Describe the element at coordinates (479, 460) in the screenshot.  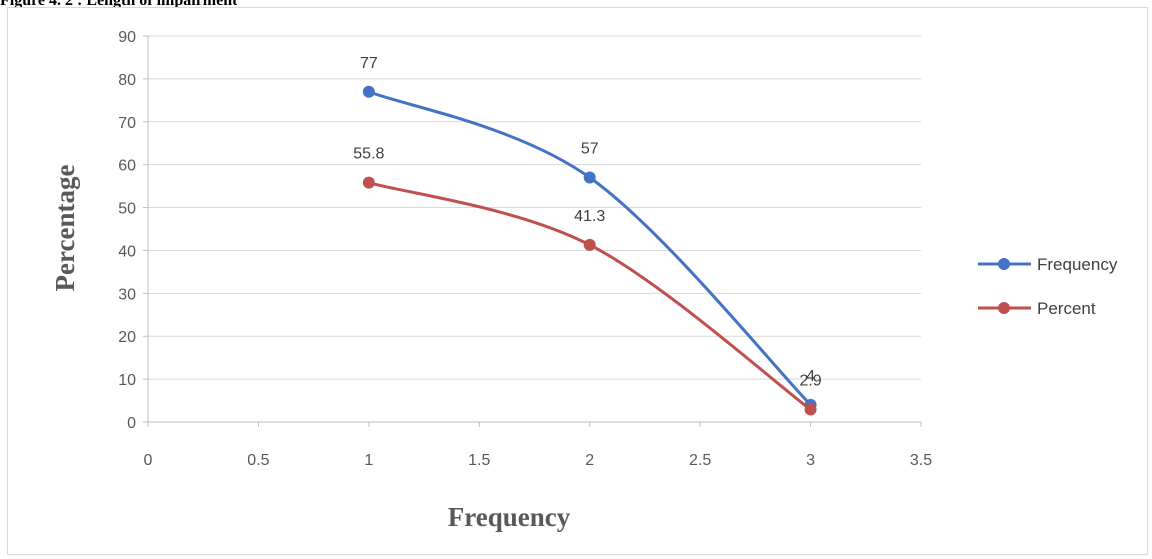
I see `x-tick-label: 1.5` at that location.